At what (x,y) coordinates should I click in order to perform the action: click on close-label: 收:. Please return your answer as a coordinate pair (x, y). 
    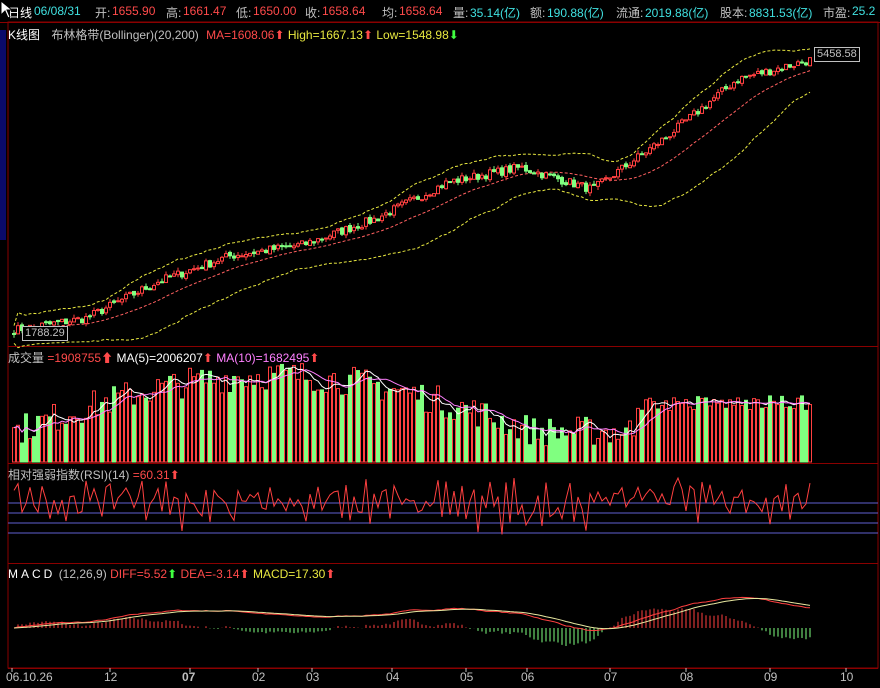
    Looking at the image, I should click on (313, 13).